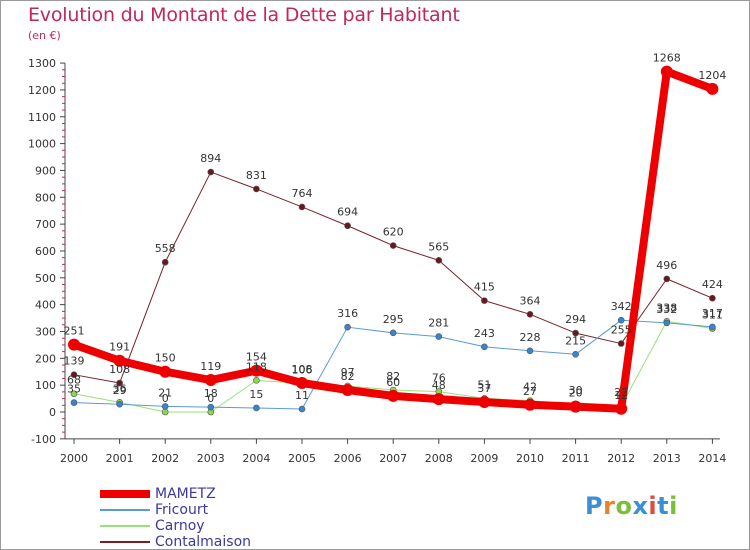  What do you see at coordinates (185, 494) in the screenshot?
I see `legend-label: MAMETZ` at bounding box center [185, 494].